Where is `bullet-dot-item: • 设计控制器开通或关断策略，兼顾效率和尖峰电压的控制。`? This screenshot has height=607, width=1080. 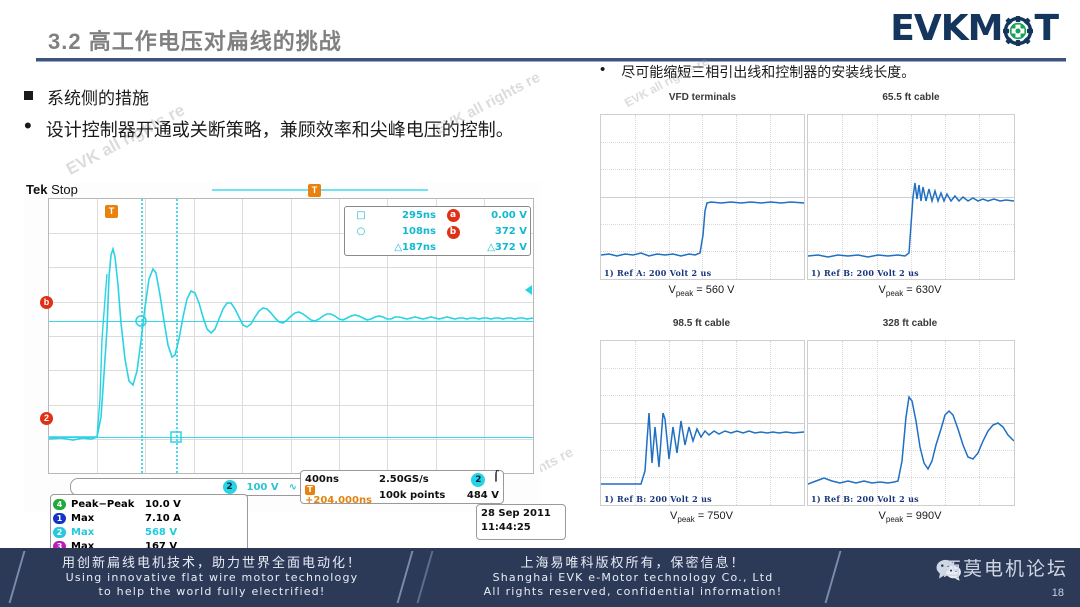
bullet-dot-item: • 设计控制器开通或关断策略，兼顾效率和尖峰电压的控制。 is located at coordinates (269, 127).